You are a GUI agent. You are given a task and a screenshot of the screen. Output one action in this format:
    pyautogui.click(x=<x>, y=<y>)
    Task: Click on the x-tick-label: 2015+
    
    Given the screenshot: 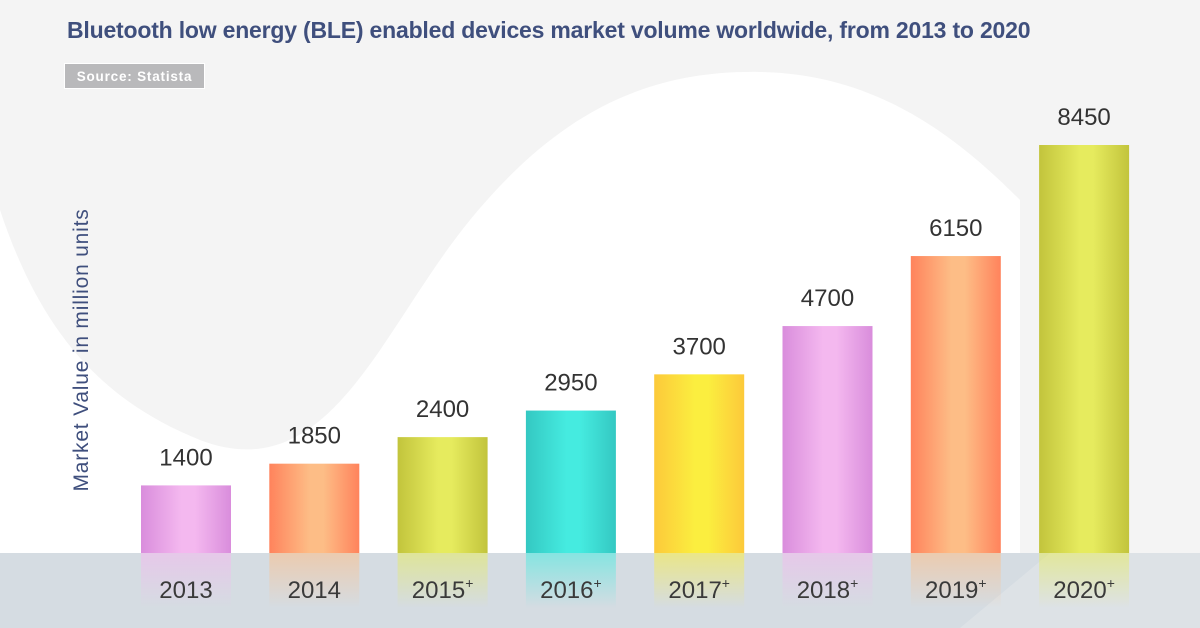 What is the action you would take?
    pyautogui.click(x=443, y=589)
    